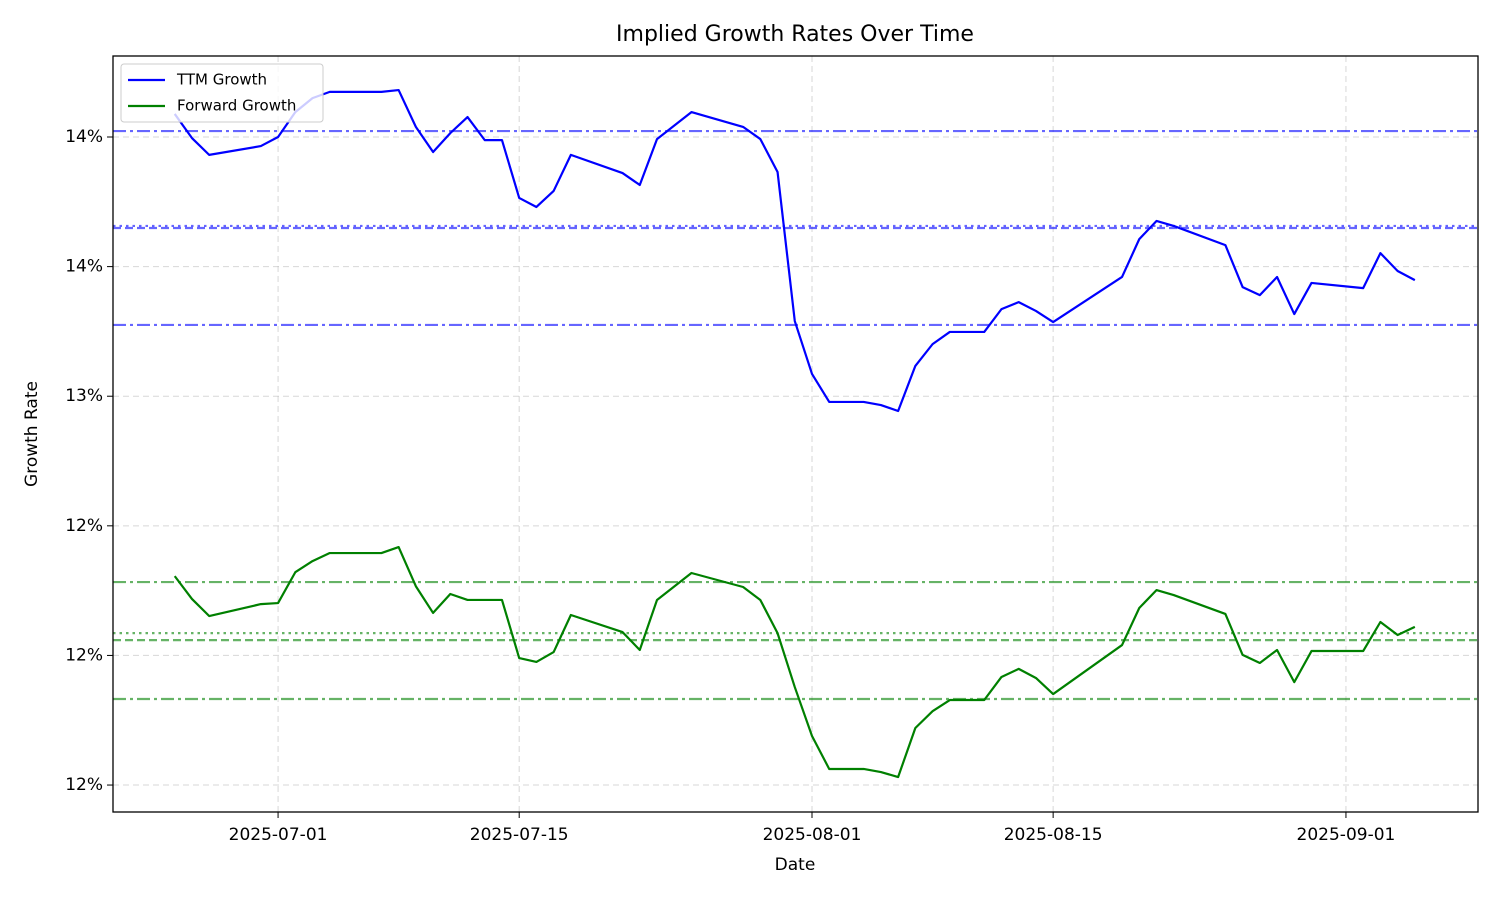 The image size is (1500, 904). I want to click on legend-label: TTM Growth, so click(221, 80).